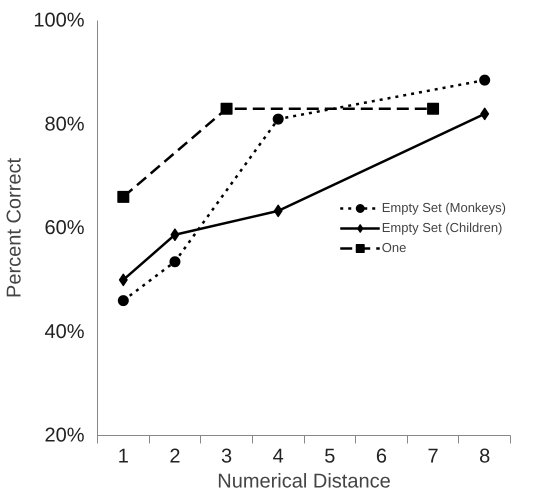  What do you see at coordinates (123, 457) in the screenshot?
I see `x-tick-label: 1` at bounding box center [123, 457].